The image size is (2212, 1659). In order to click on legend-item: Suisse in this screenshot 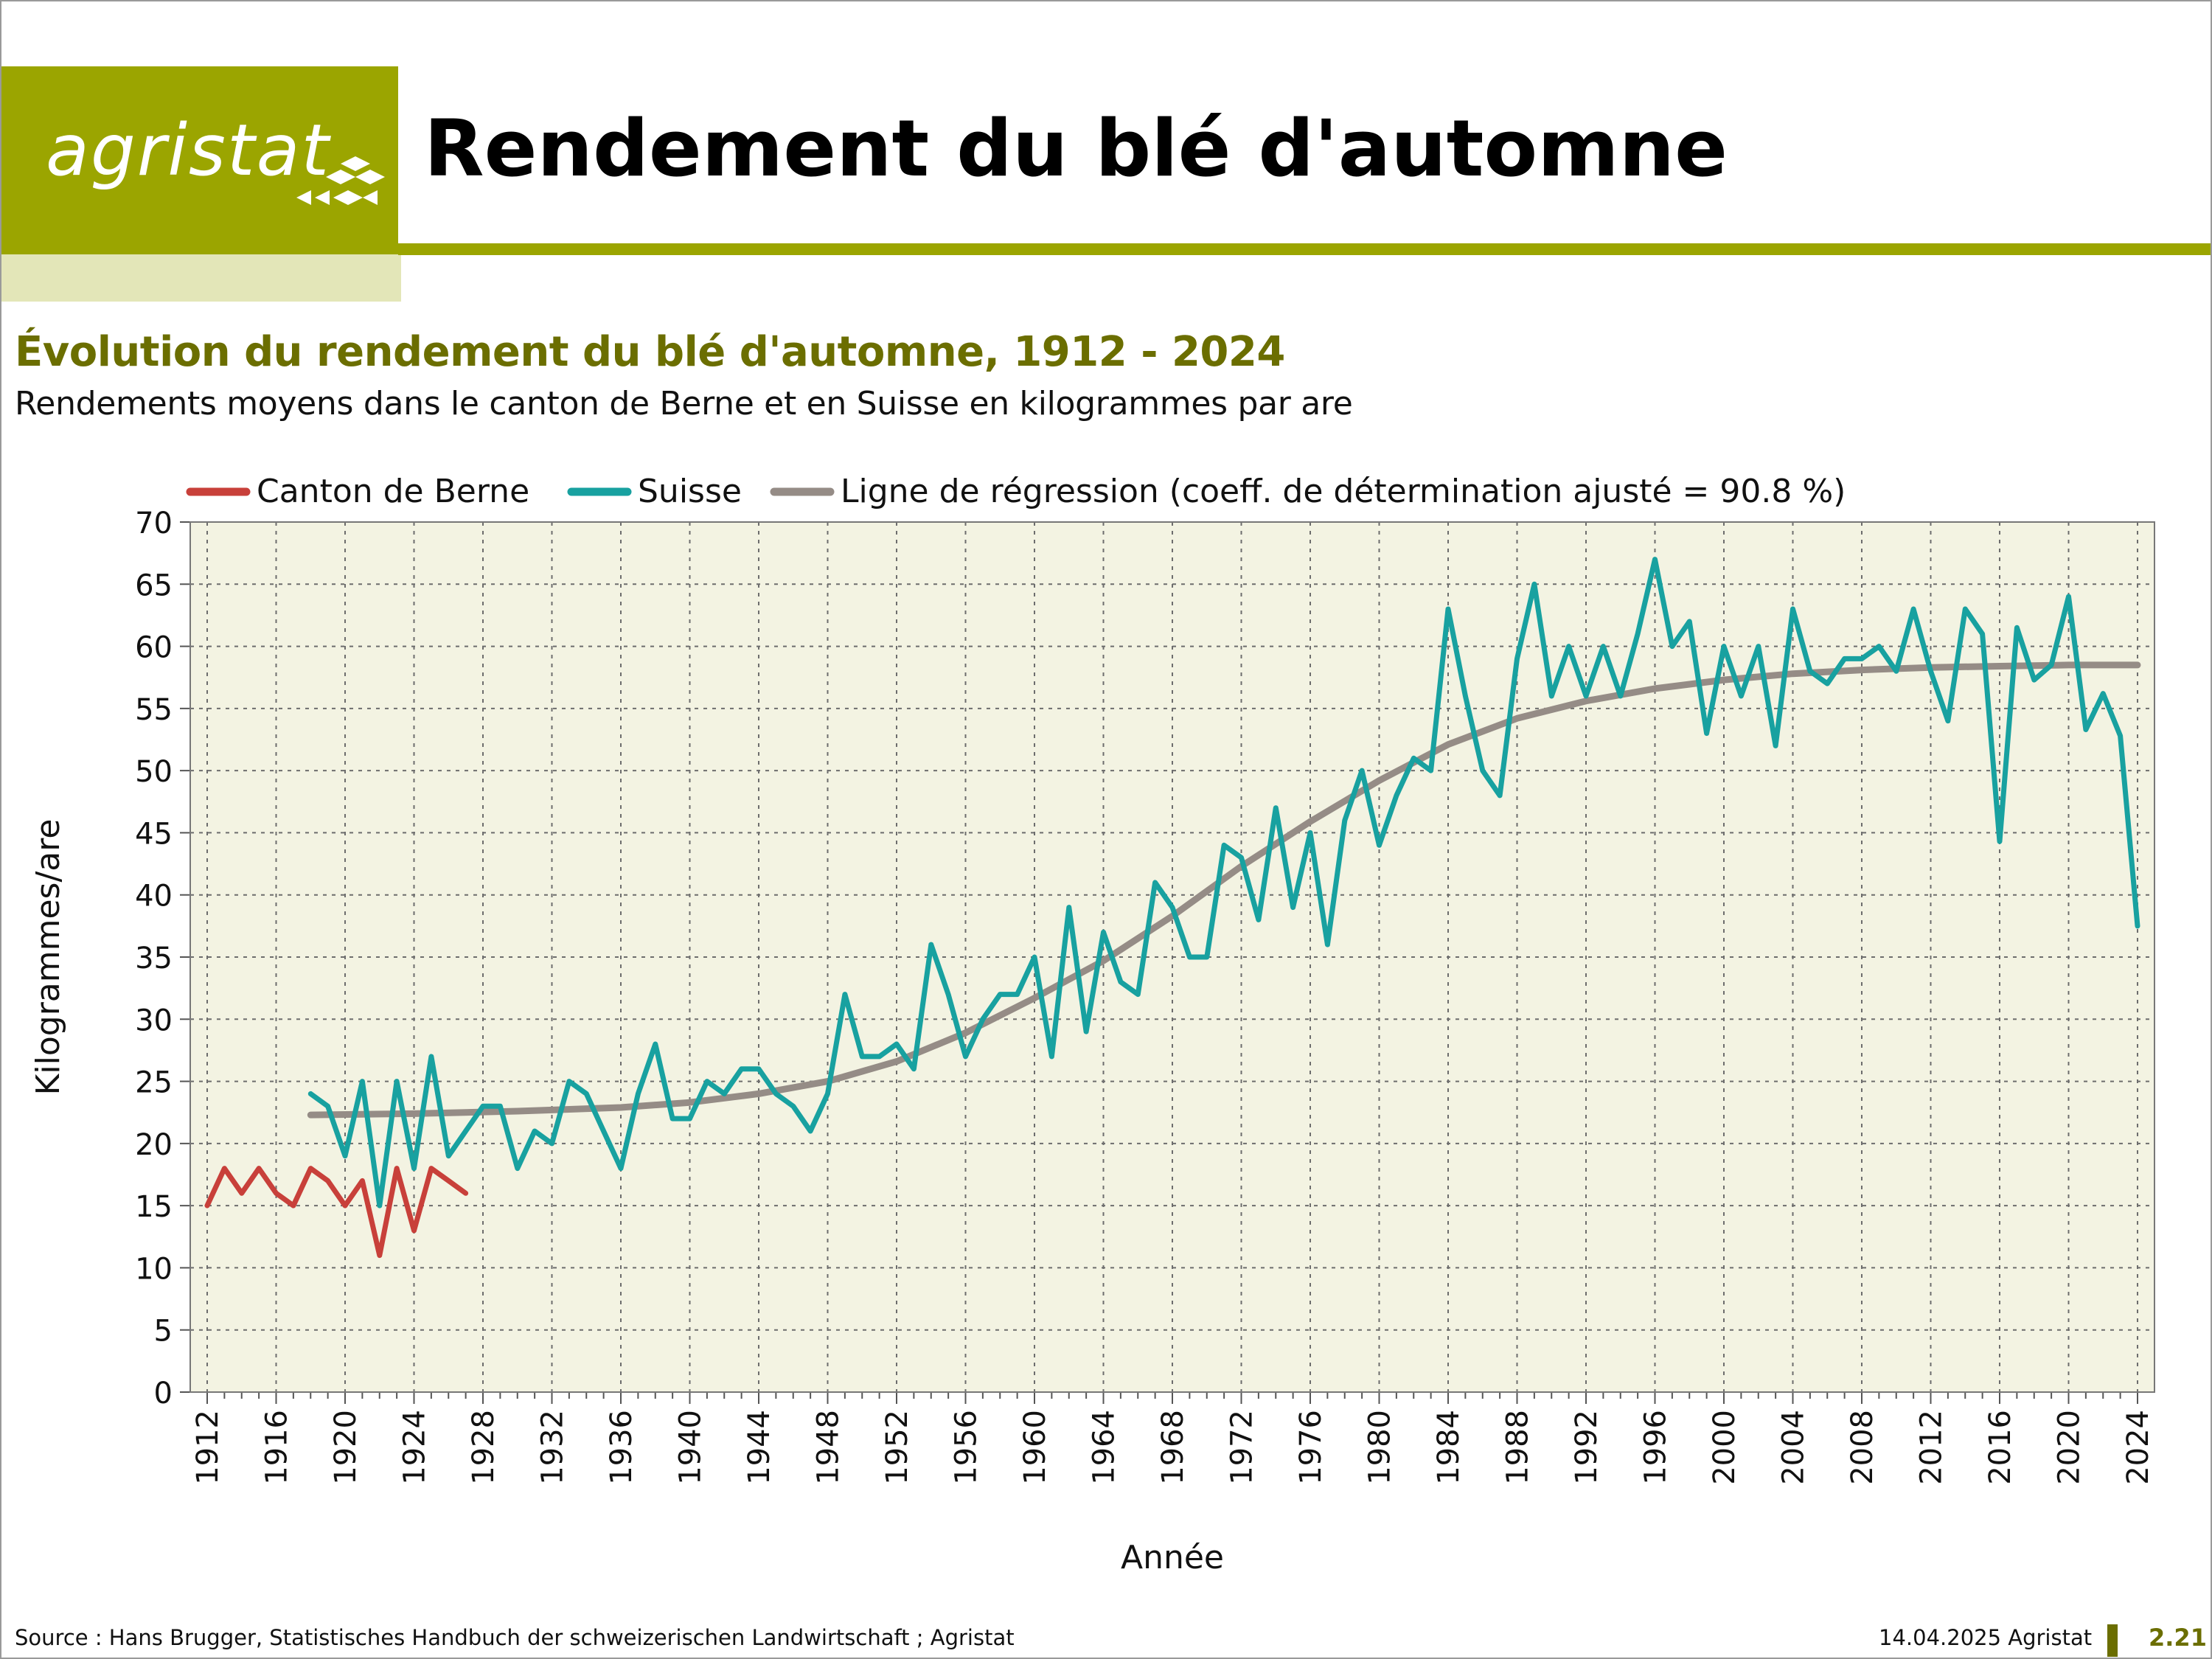, I will do `click(654, 491)`.